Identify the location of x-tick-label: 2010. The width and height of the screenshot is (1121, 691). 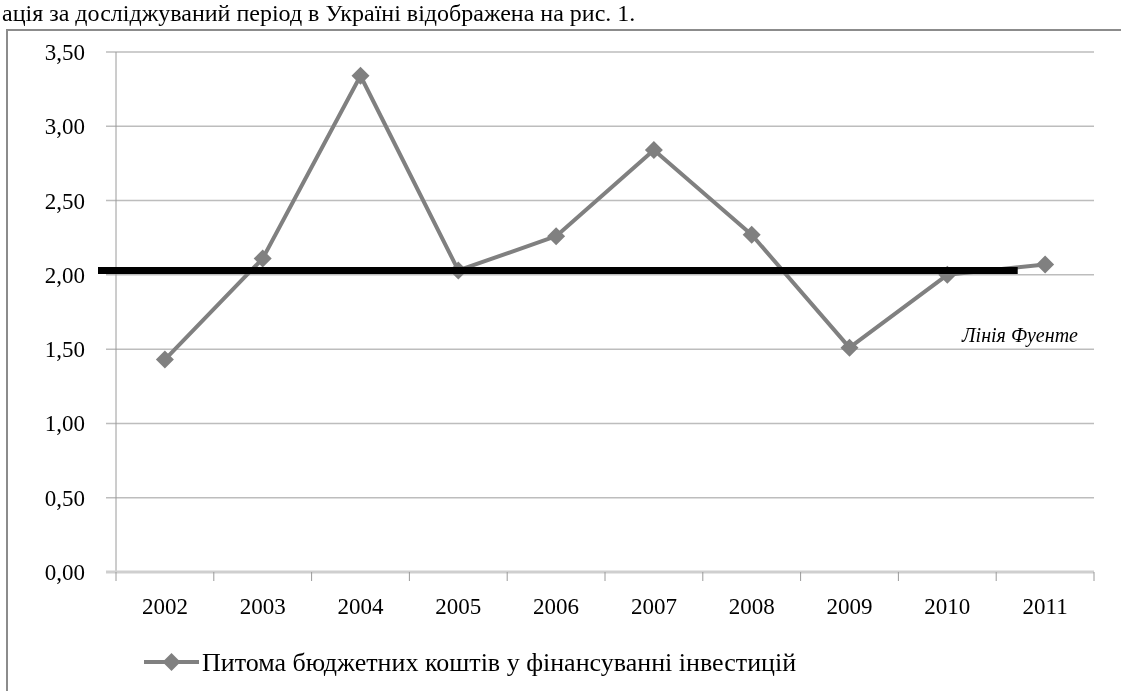
(947, 606).